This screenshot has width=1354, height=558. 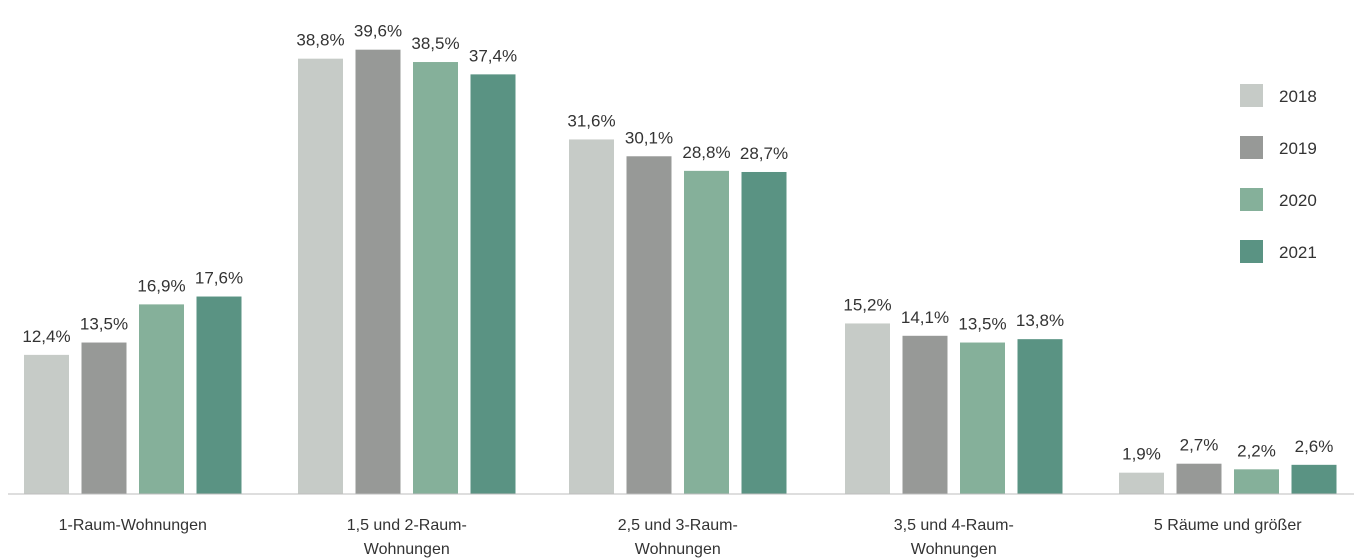 What do you see at coordinates (1298, 148) in the screenshot?
I see `legend-label-2019: 2019` at bounding box center [1298, 148].